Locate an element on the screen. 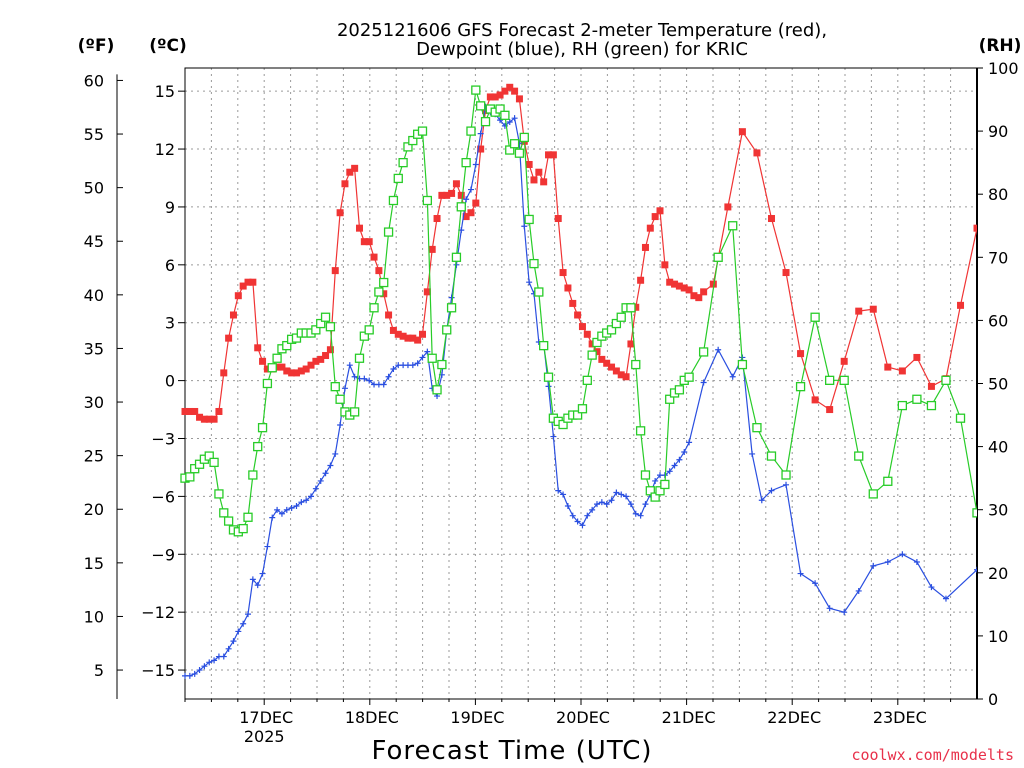 This screenshot has width=1024, height=768. celsius-tick-label: 0 is located at coordinates (170, 381).